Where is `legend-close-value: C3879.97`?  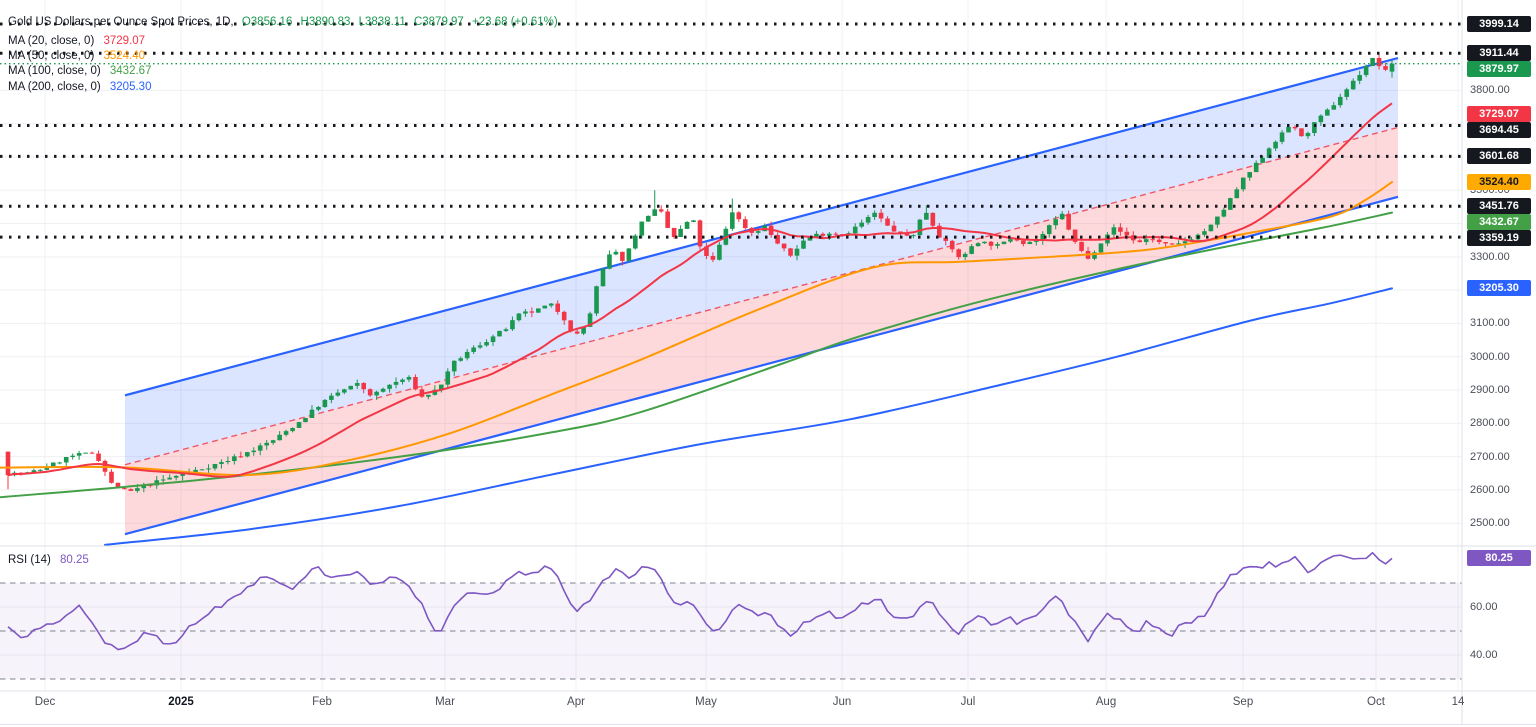 legend-close-value: C3879.97 is located at coordinates (438, 22).